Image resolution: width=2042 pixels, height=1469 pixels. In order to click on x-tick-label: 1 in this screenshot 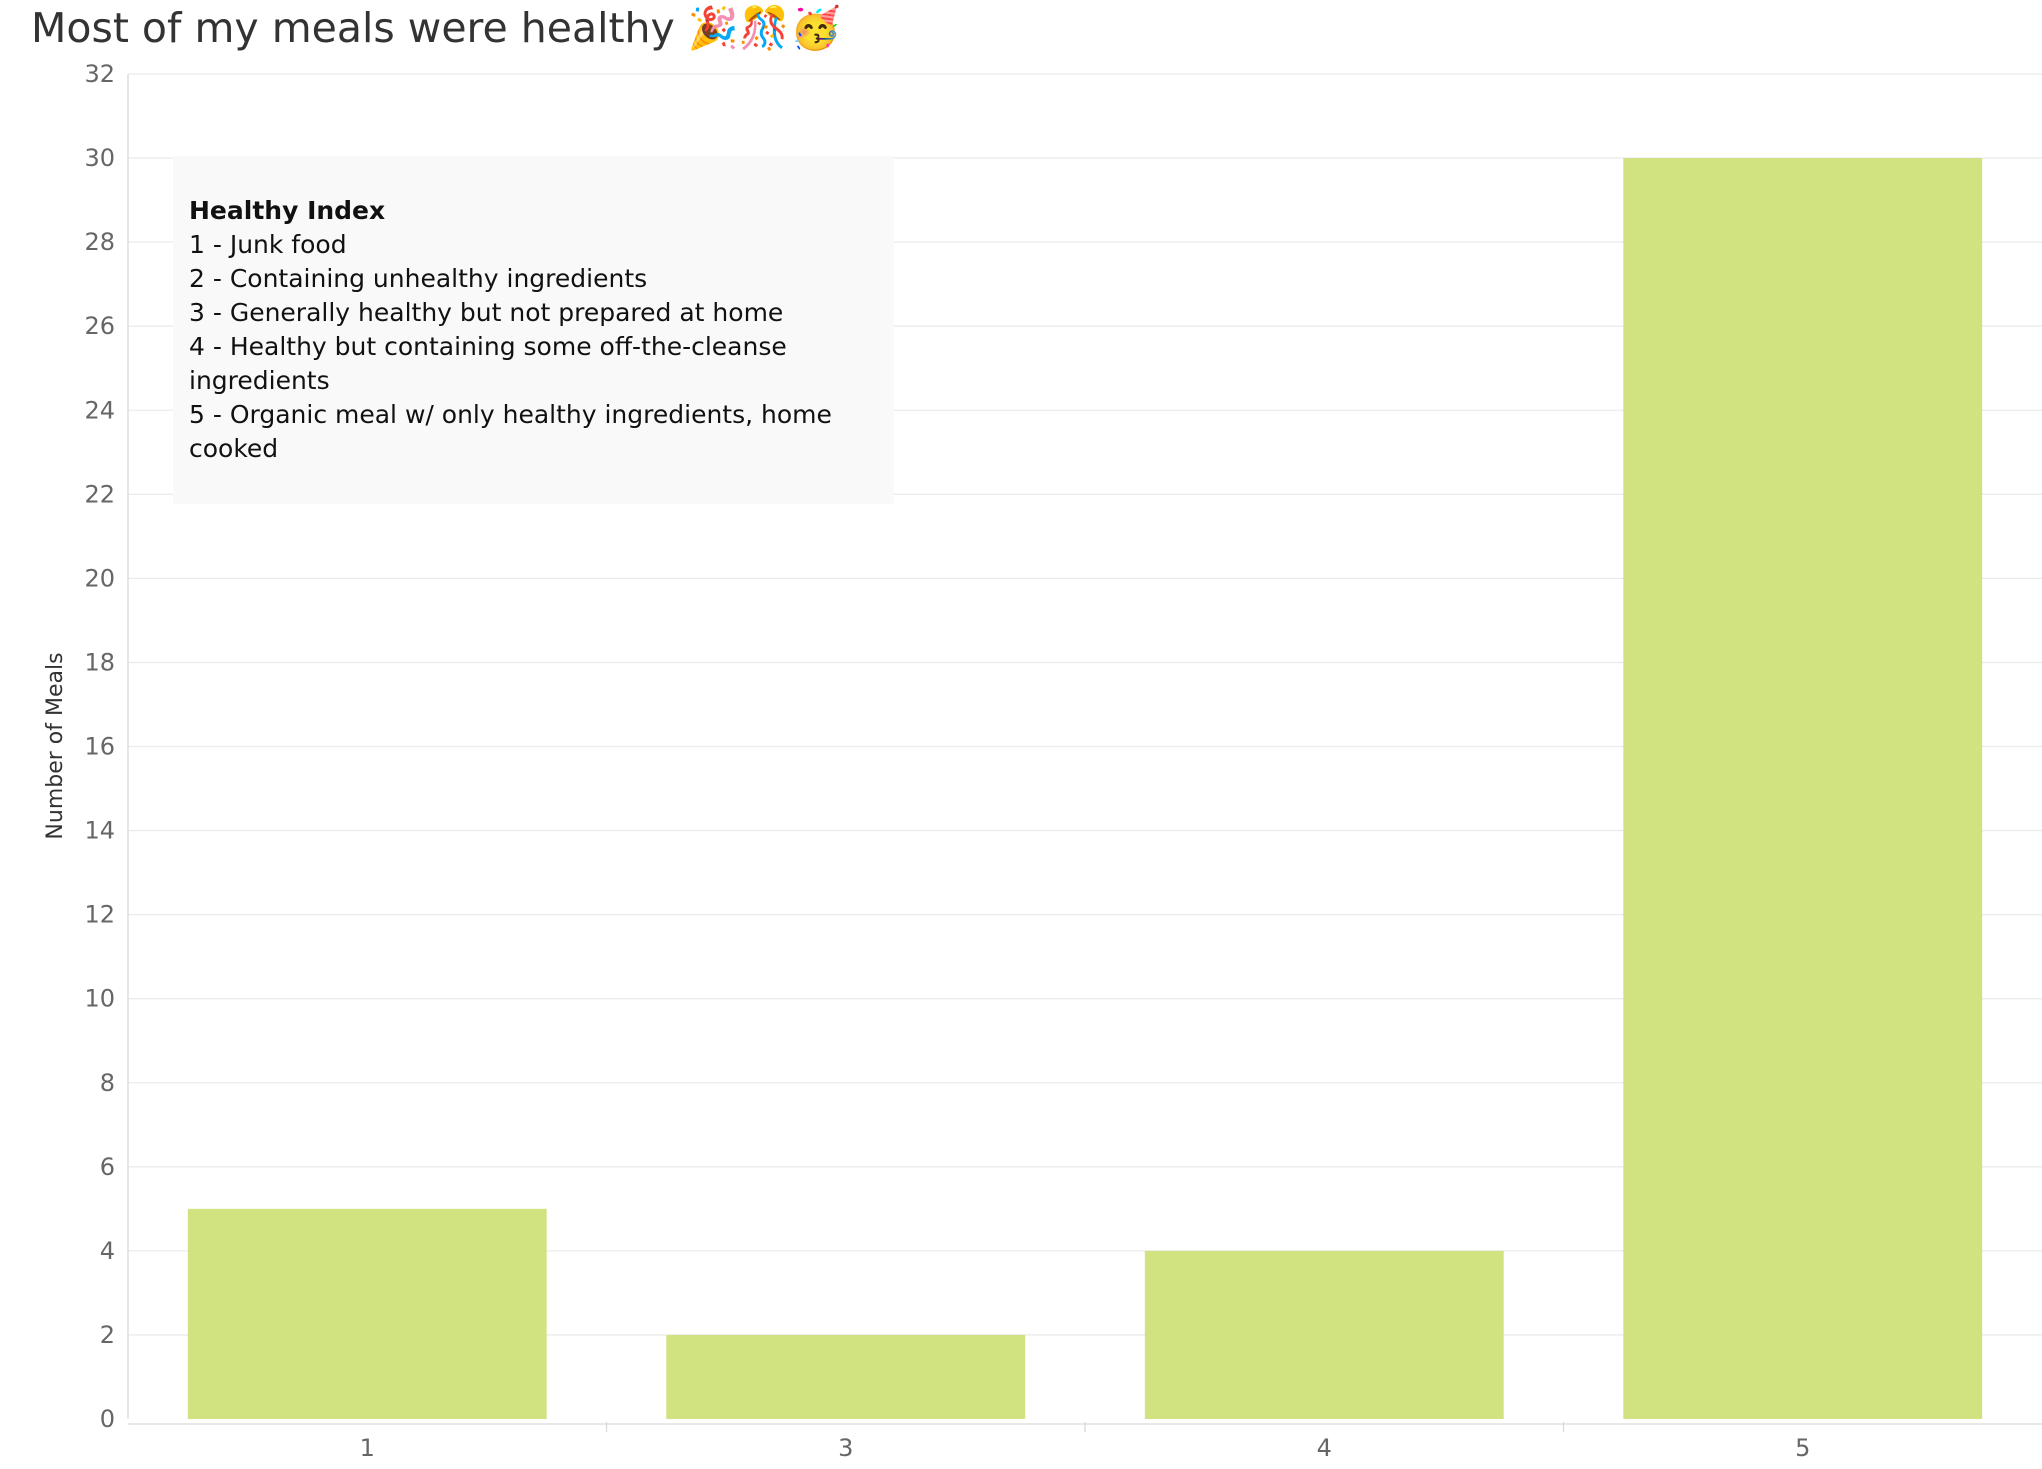, I will do `click(367, 1448)`.